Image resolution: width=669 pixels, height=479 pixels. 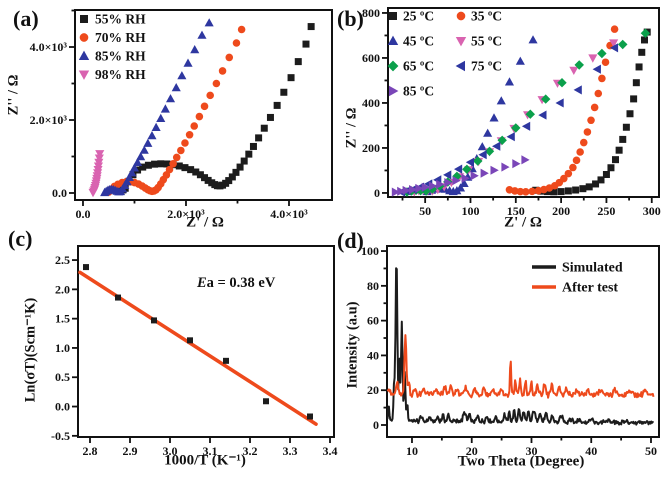 What do you see at coordinates (460, 176) in the screenshot?
I see `series-85-c` at bounding box center [460, 176].